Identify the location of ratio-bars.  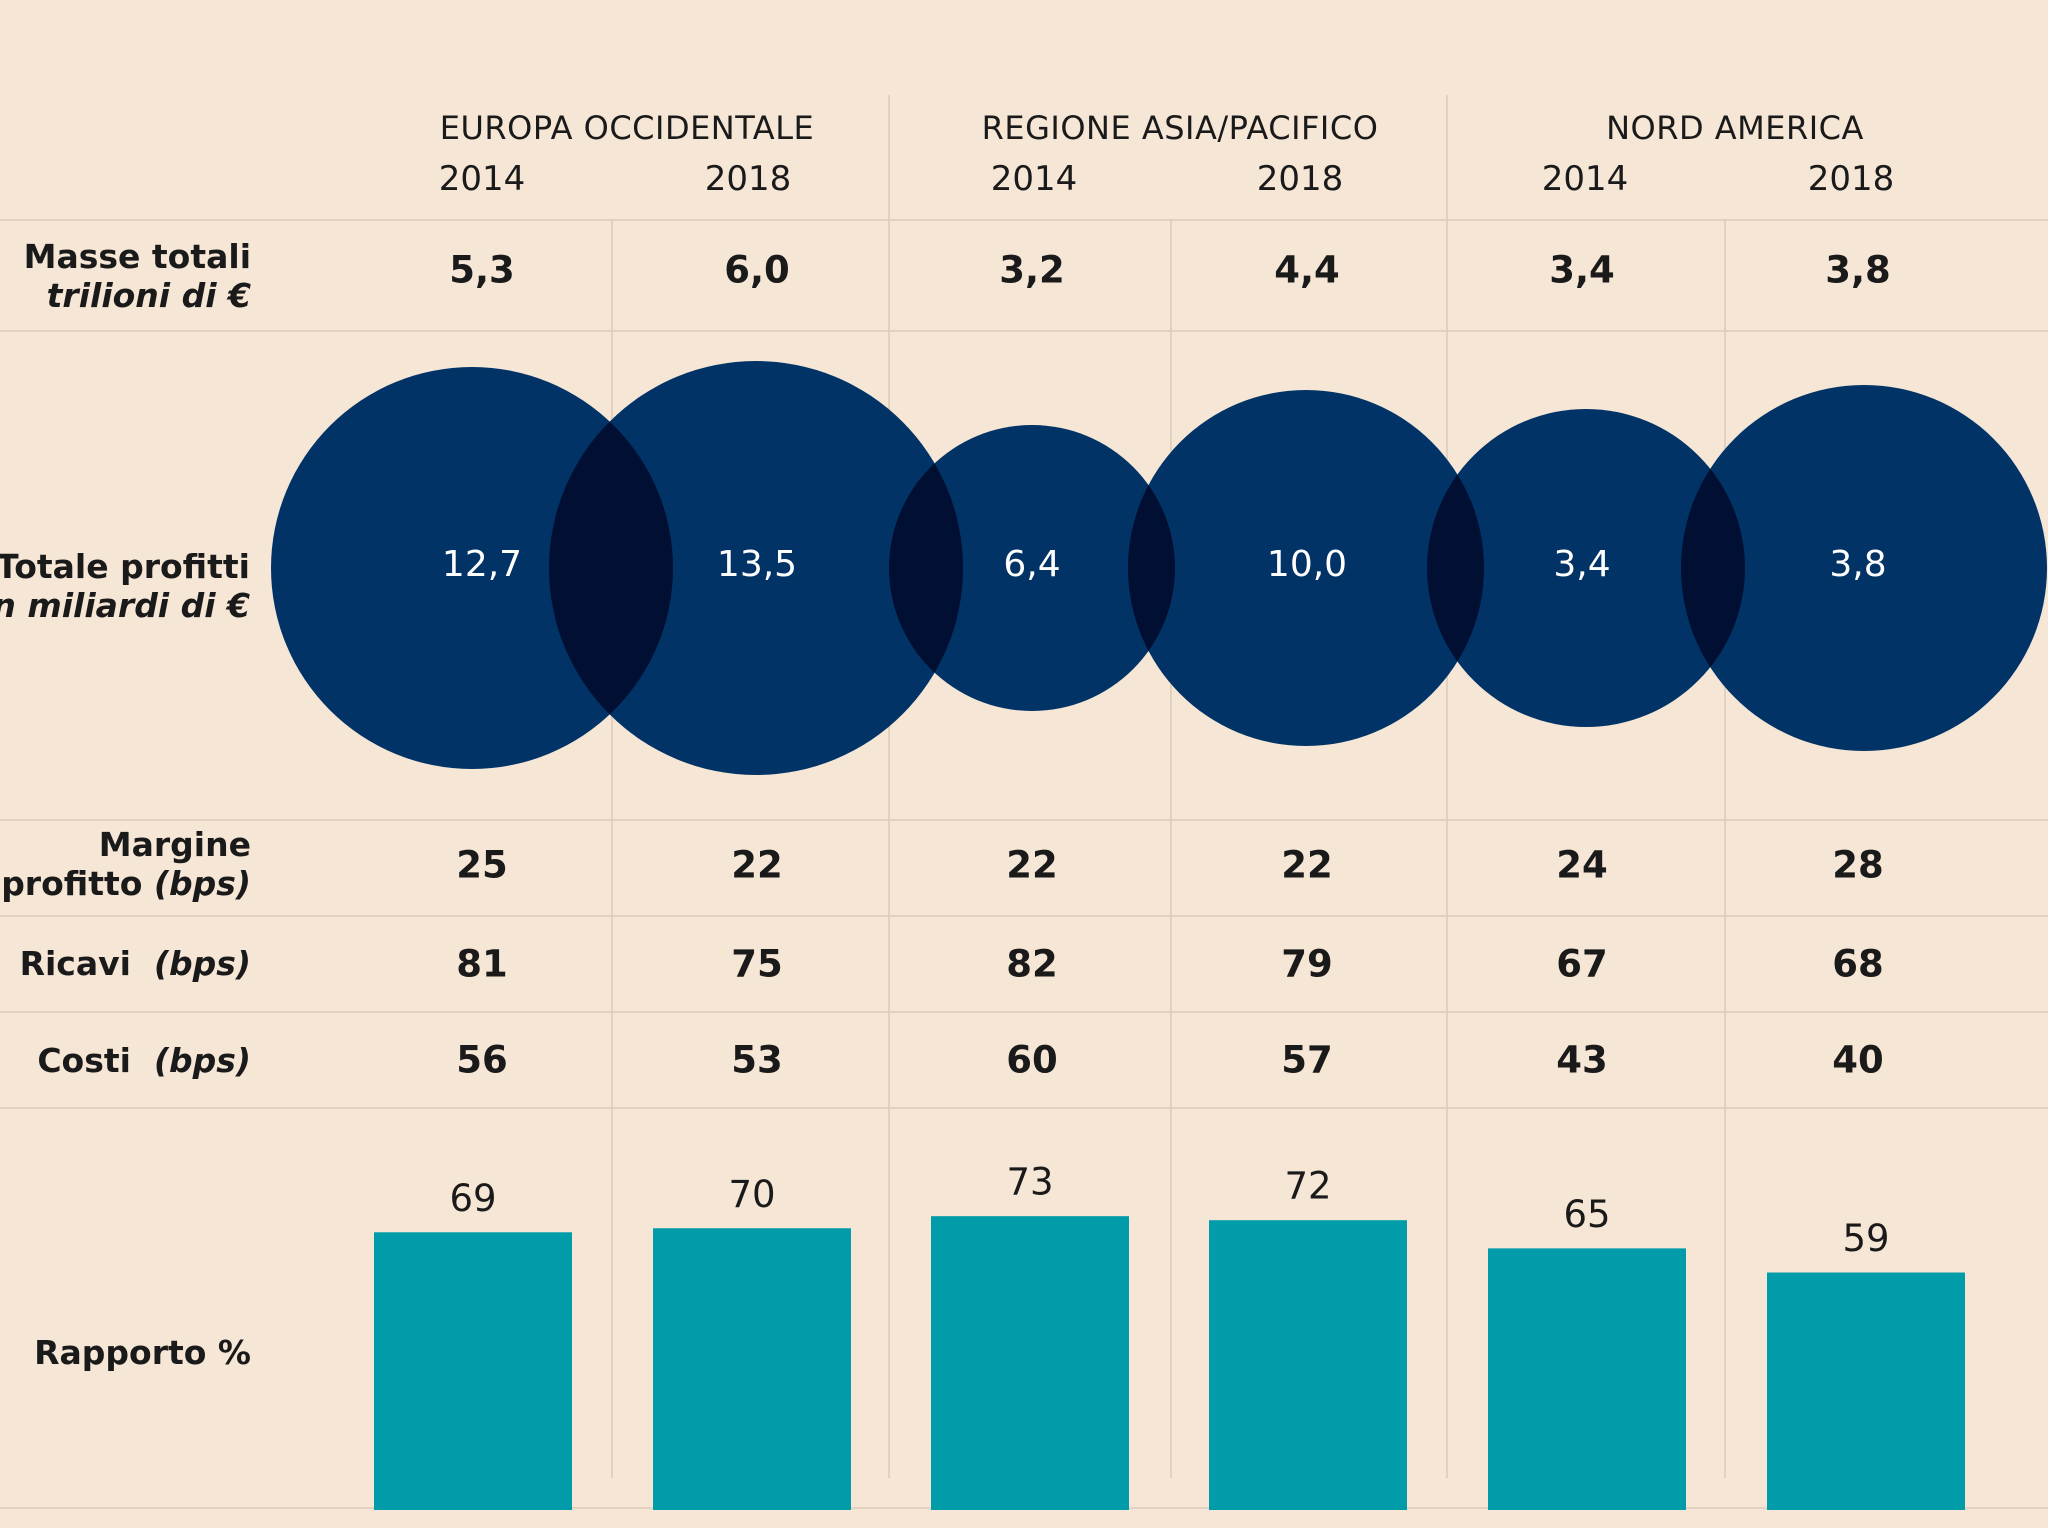
(1169, 1363).